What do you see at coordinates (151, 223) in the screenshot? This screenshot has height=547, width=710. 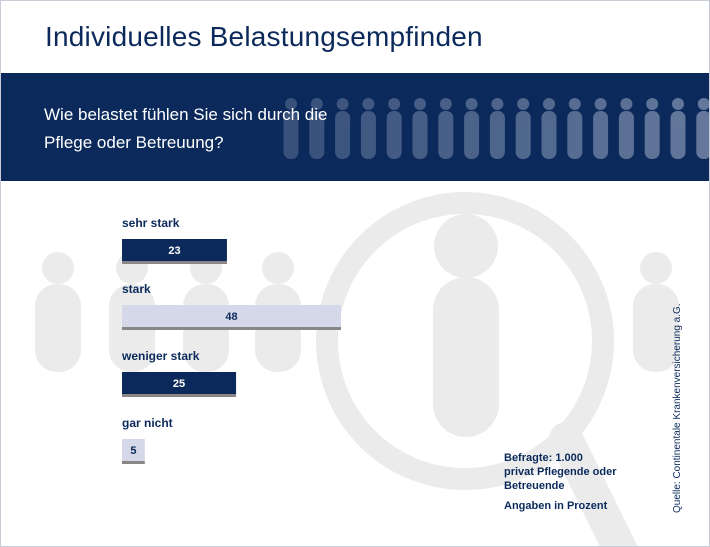 I see `bar-category-label: sehr stark` at bounding box center [151, 223].